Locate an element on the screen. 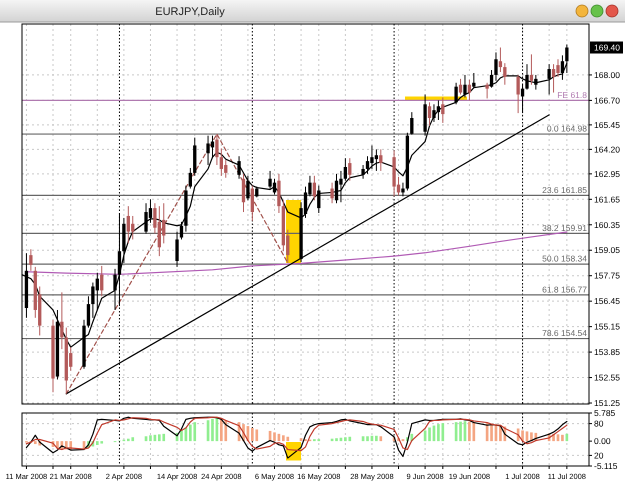 Image resolution: width=625 pixels, height=487 pixels. y2-tick-label: 0.00 is located at coordinates (602, 441).